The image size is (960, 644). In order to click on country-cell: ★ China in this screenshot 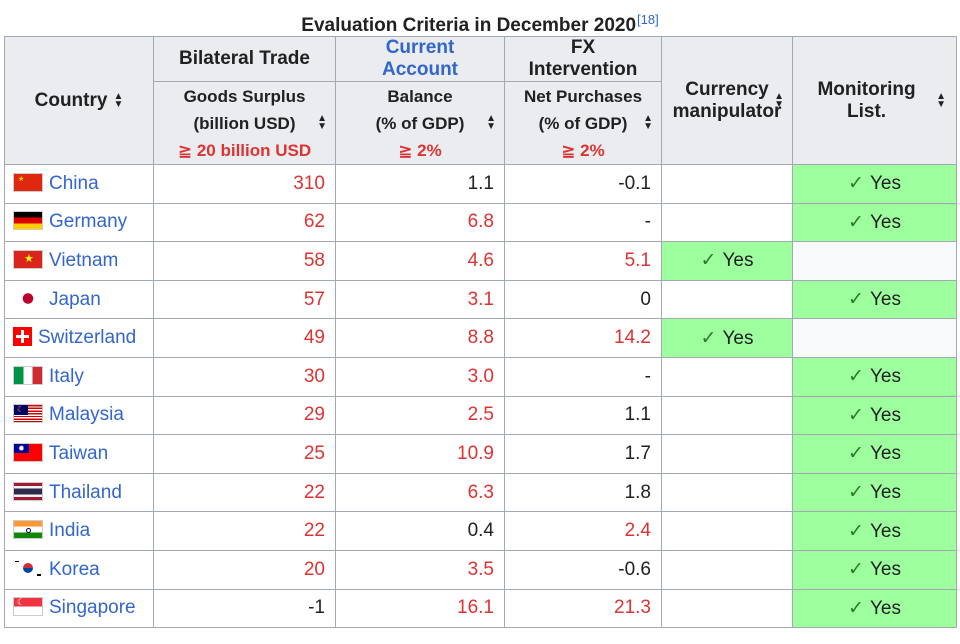, I will do `click(79, 184)`.